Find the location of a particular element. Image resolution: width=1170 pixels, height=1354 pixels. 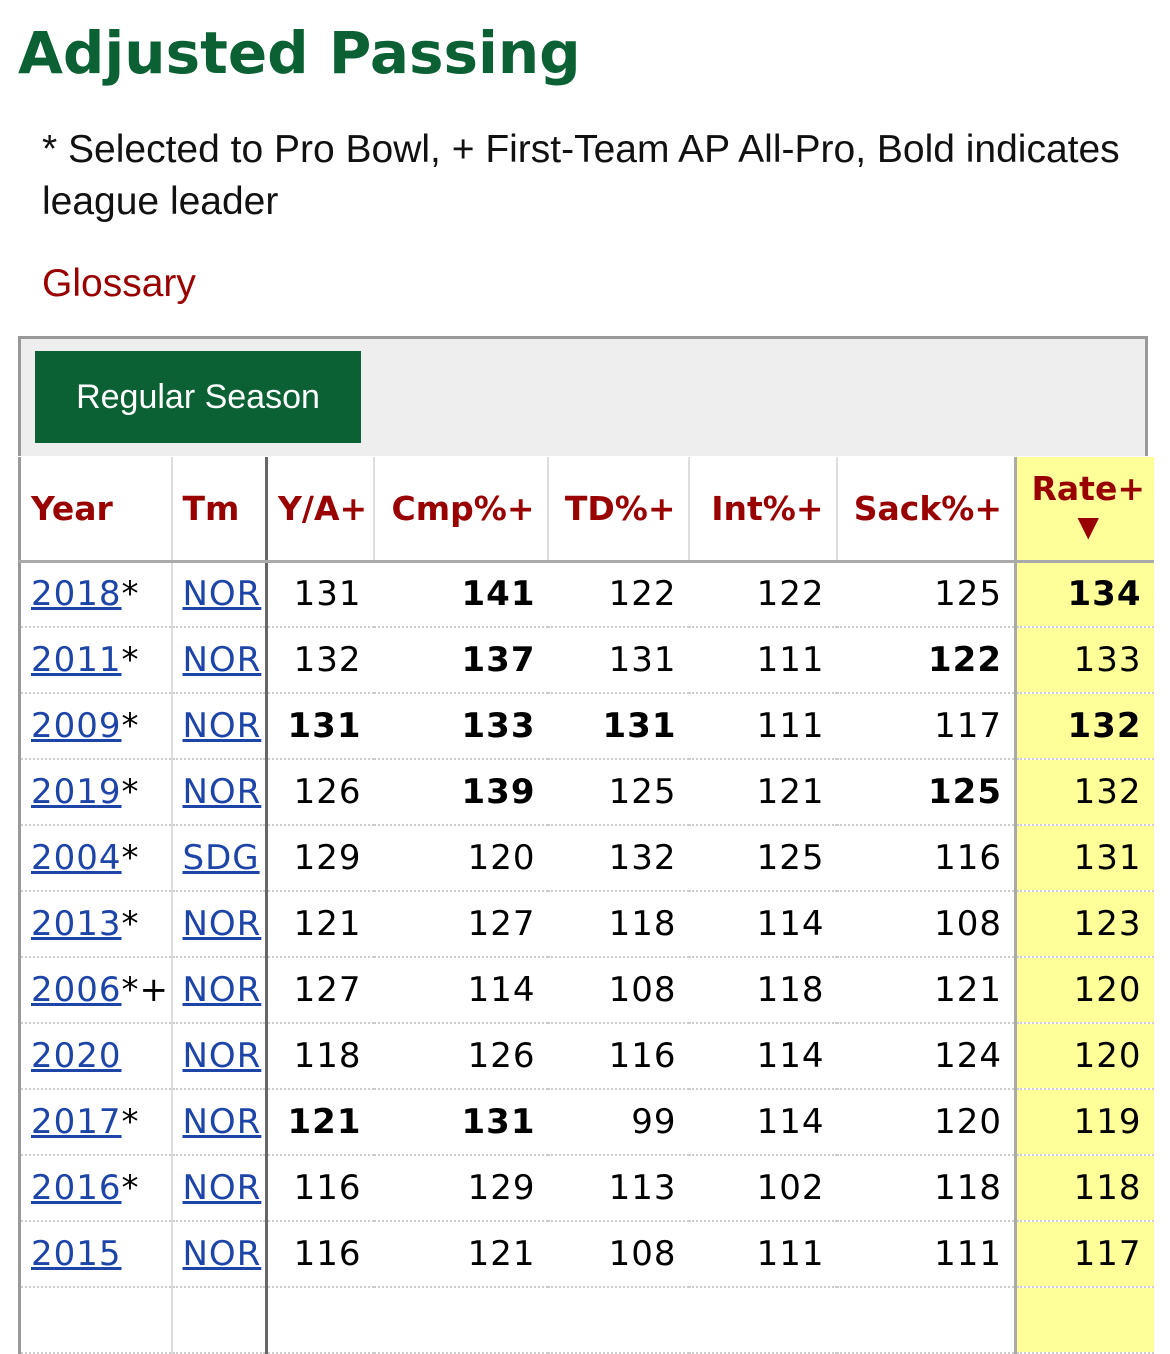

table-row: 2015 NOR 116 121 108 111 111 117 is located at coordinates (586, 1254).